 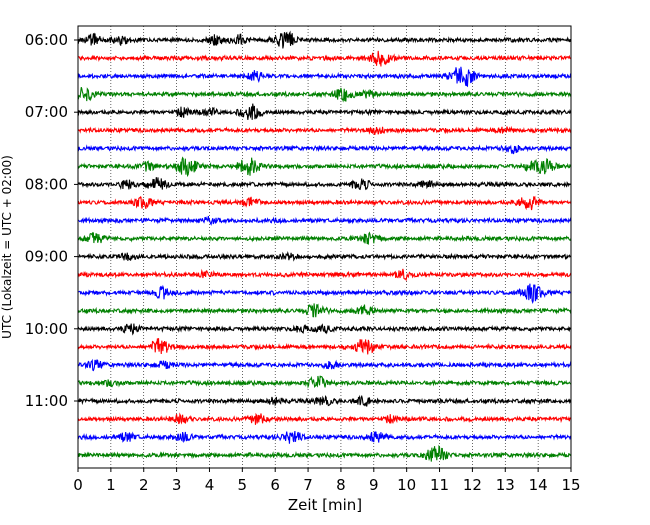 What do you see at coordinates (46, 112) in the screenshot?
I see `y-tick-label: 07:00` at bounding box center [46, 112].